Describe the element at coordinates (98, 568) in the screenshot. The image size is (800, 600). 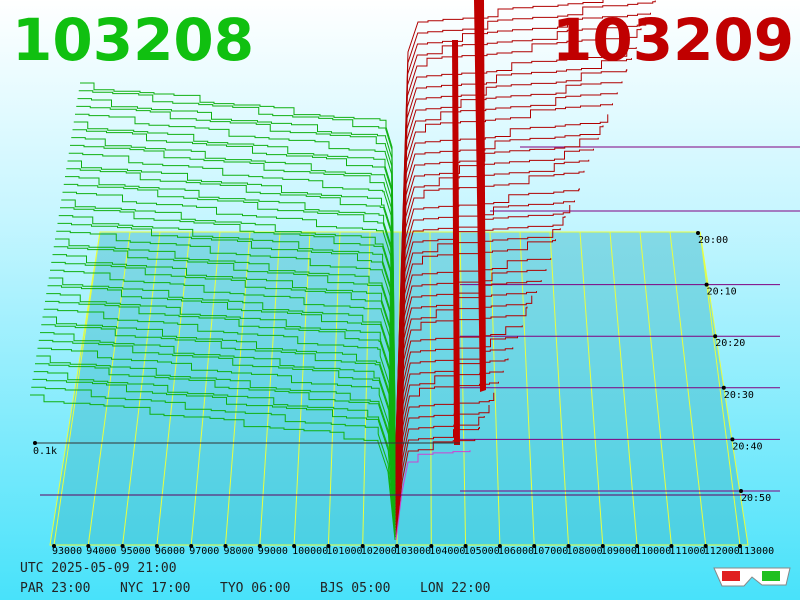
I see `utc-time: UTC 2025-05-09 21:00` at that location.